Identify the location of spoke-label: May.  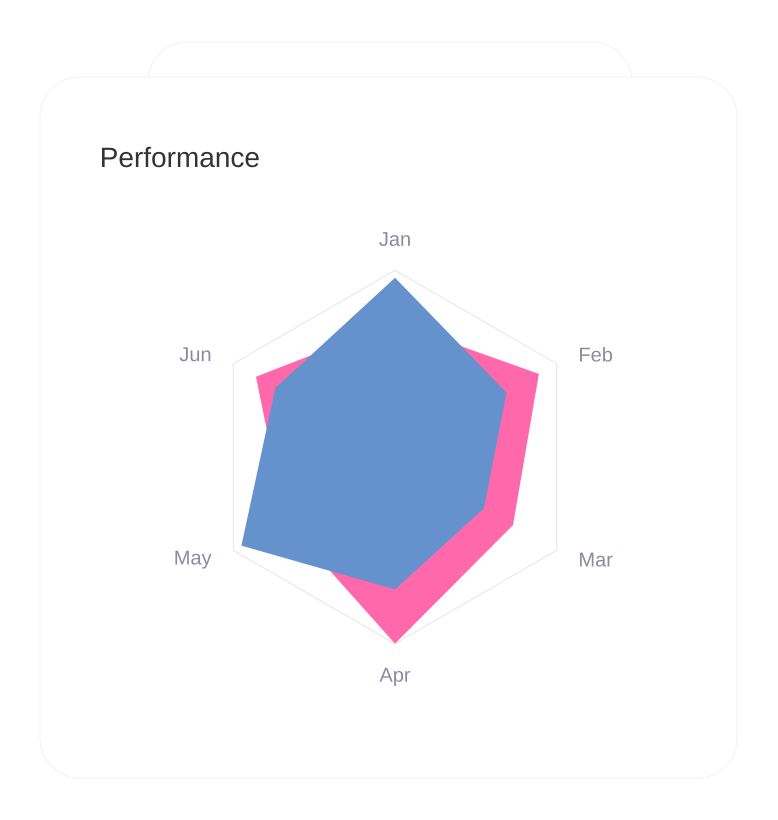
(193, 559).